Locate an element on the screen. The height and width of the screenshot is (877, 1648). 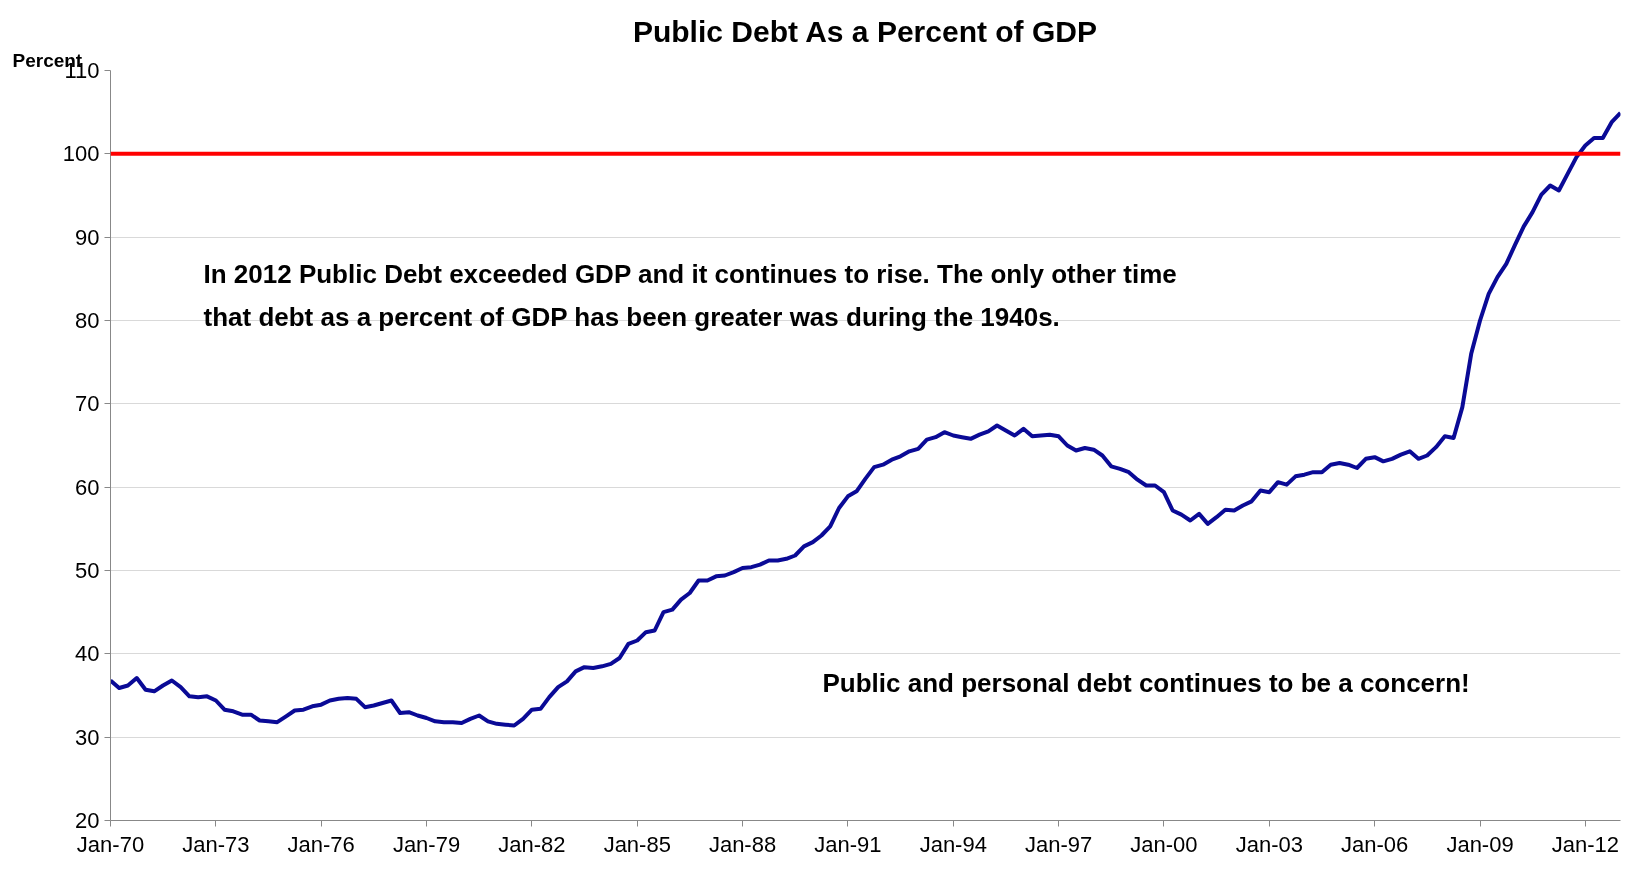
y-tick-label: 50 is located at coordinates (87, 570).